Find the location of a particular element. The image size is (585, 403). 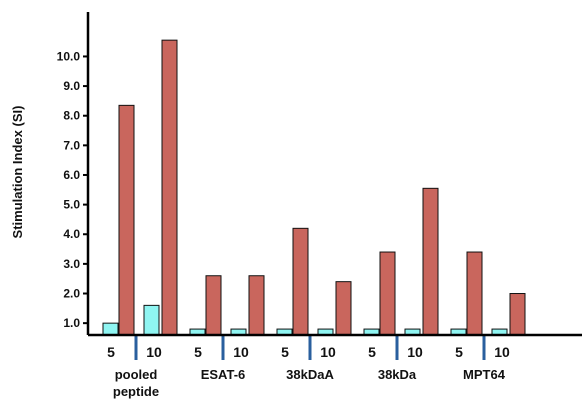

bar-38kda-10-s2 is located at coordinates (430, 261).